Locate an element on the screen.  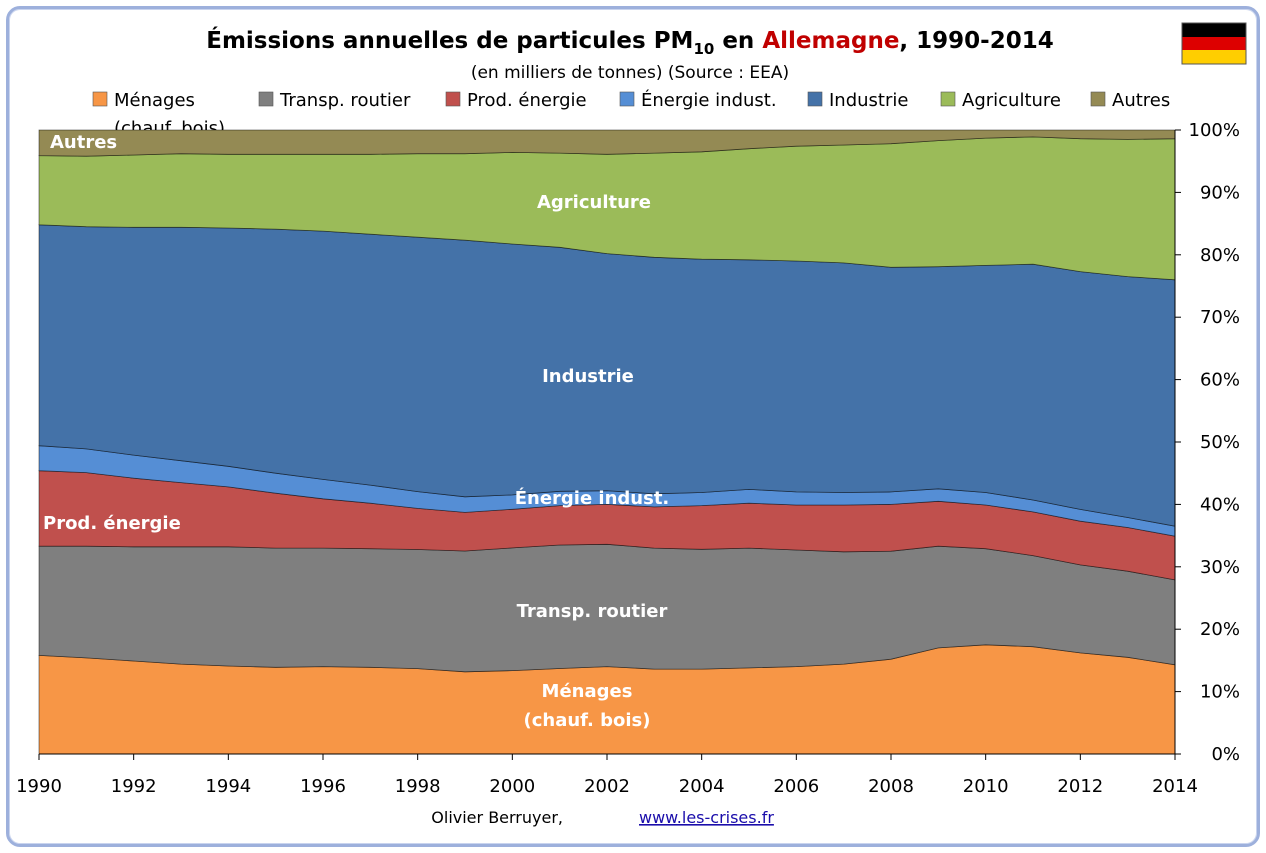
area-label-prod-energie: Prod. énergie is located at coordinates (112, 523).